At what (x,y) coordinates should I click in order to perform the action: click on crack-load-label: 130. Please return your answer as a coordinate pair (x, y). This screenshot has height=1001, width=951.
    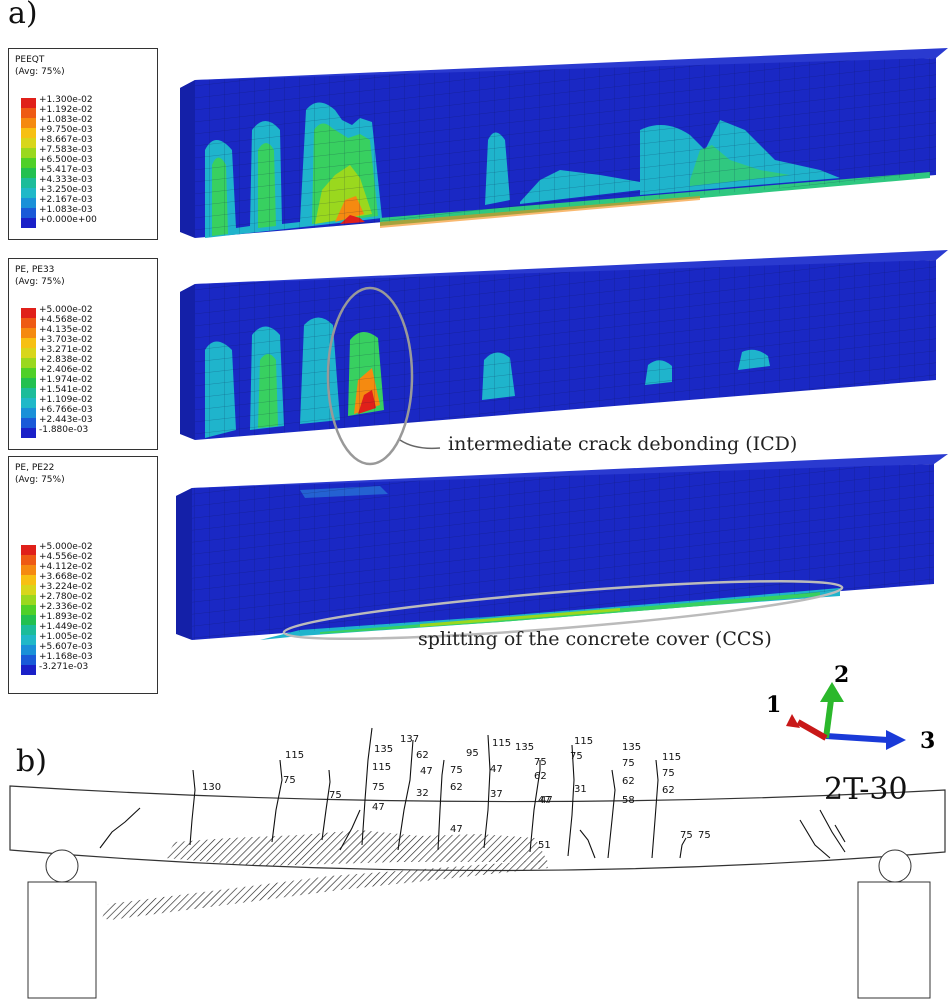
    Looking at the image, I should click on (211, 787).